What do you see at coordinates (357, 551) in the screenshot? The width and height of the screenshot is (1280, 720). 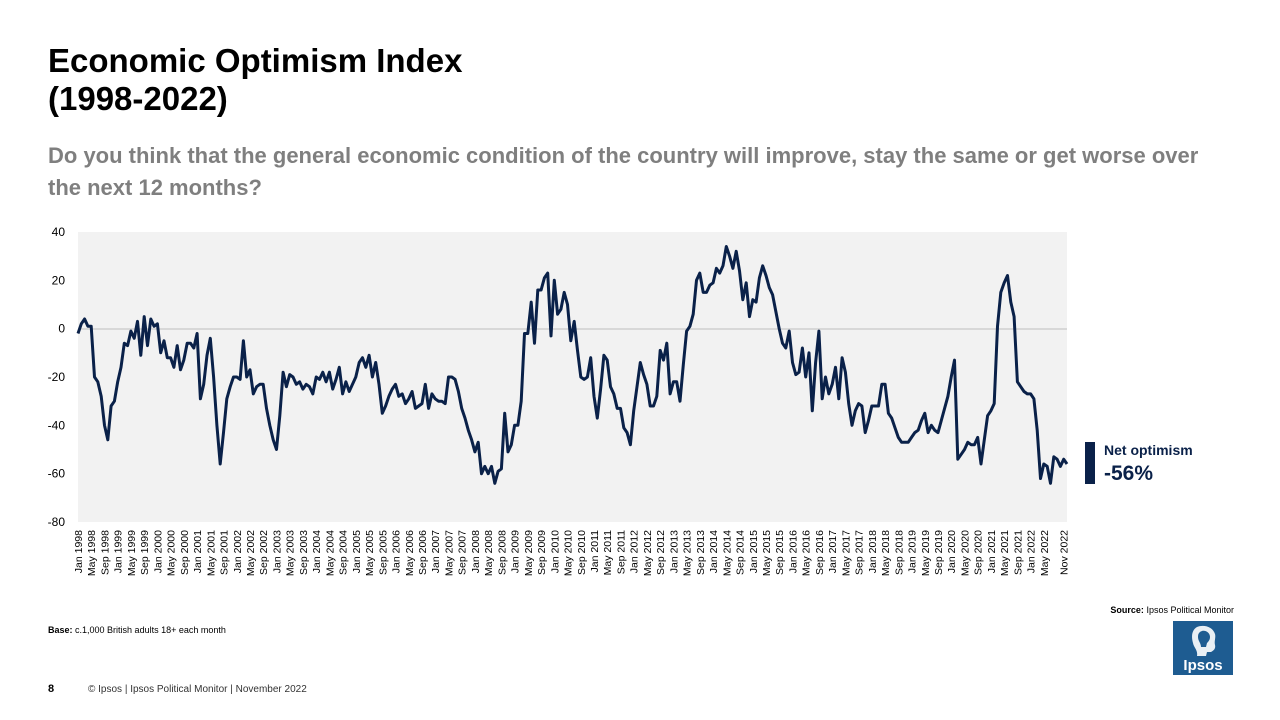 I see `x-tick-label: Jan 2005` at bounding box center [357, 551].